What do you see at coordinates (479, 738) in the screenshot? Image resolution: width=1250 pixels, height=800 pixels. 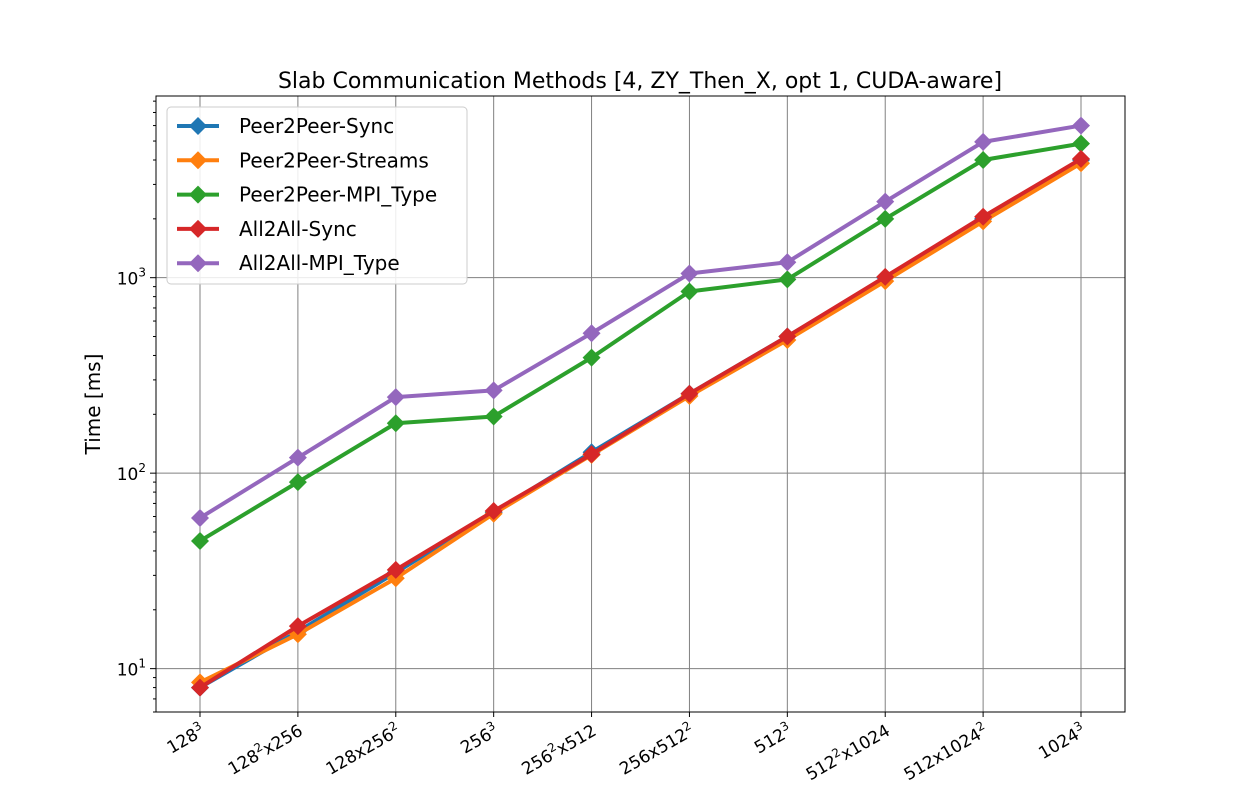 I see `x-tick-label: 2563` at bounding box center [479, 738].